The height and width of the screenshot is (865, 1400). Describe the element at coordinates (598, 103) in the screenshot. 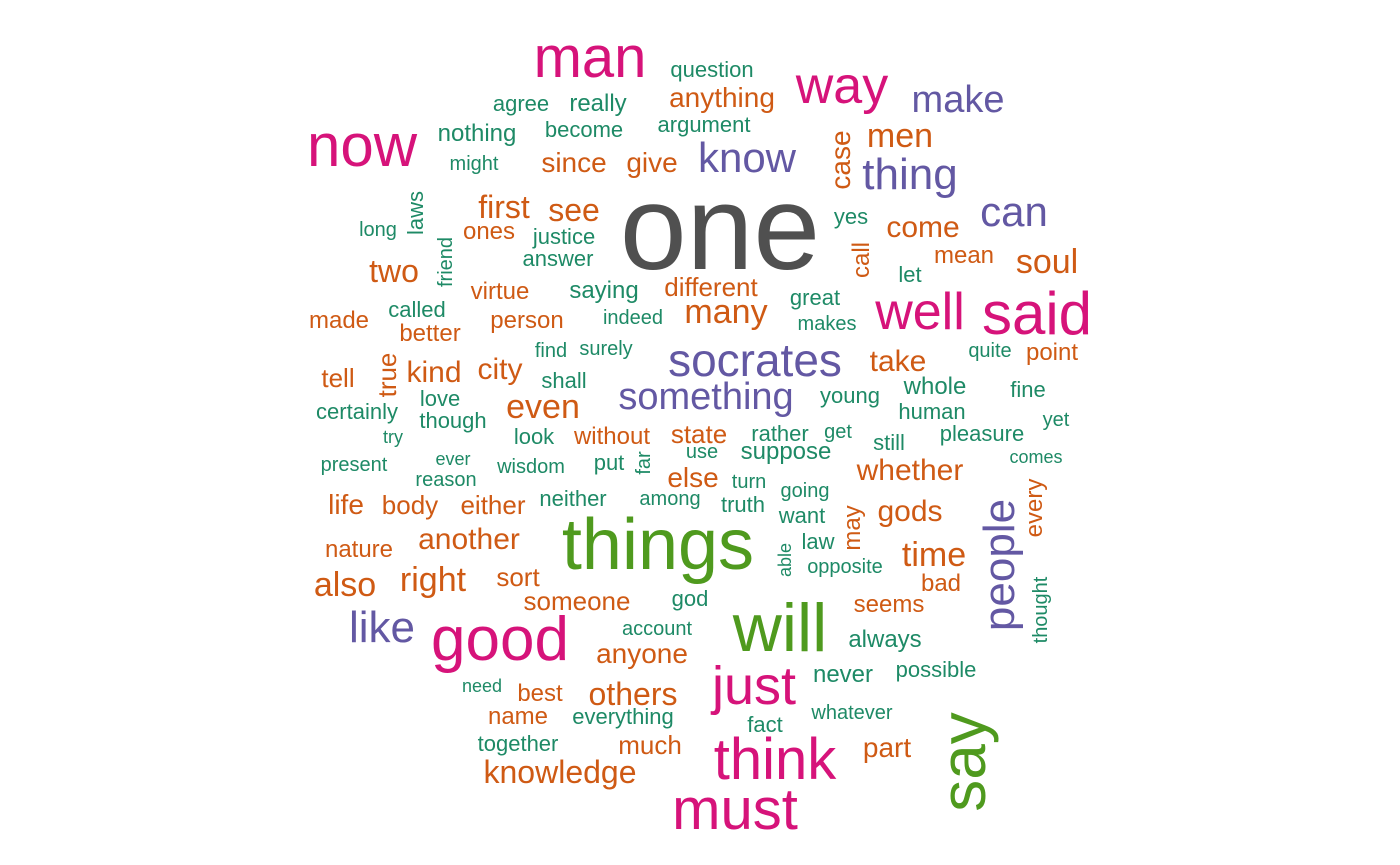

I see `word-really: really` at that location.